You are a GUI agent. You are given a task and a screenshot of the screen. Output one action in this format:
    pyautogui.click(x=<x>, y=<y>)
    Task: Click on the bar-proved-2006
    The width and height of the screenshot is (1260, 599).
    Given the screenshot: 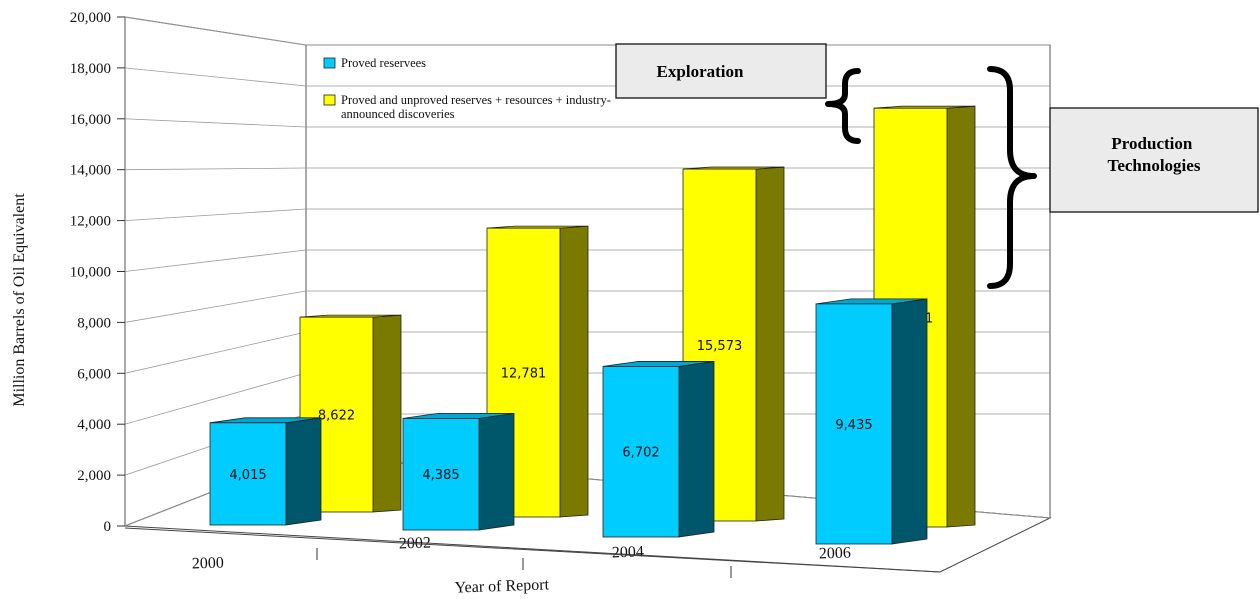 What is the action you would take?
    pyautogui.click(x=854, y=424)
    